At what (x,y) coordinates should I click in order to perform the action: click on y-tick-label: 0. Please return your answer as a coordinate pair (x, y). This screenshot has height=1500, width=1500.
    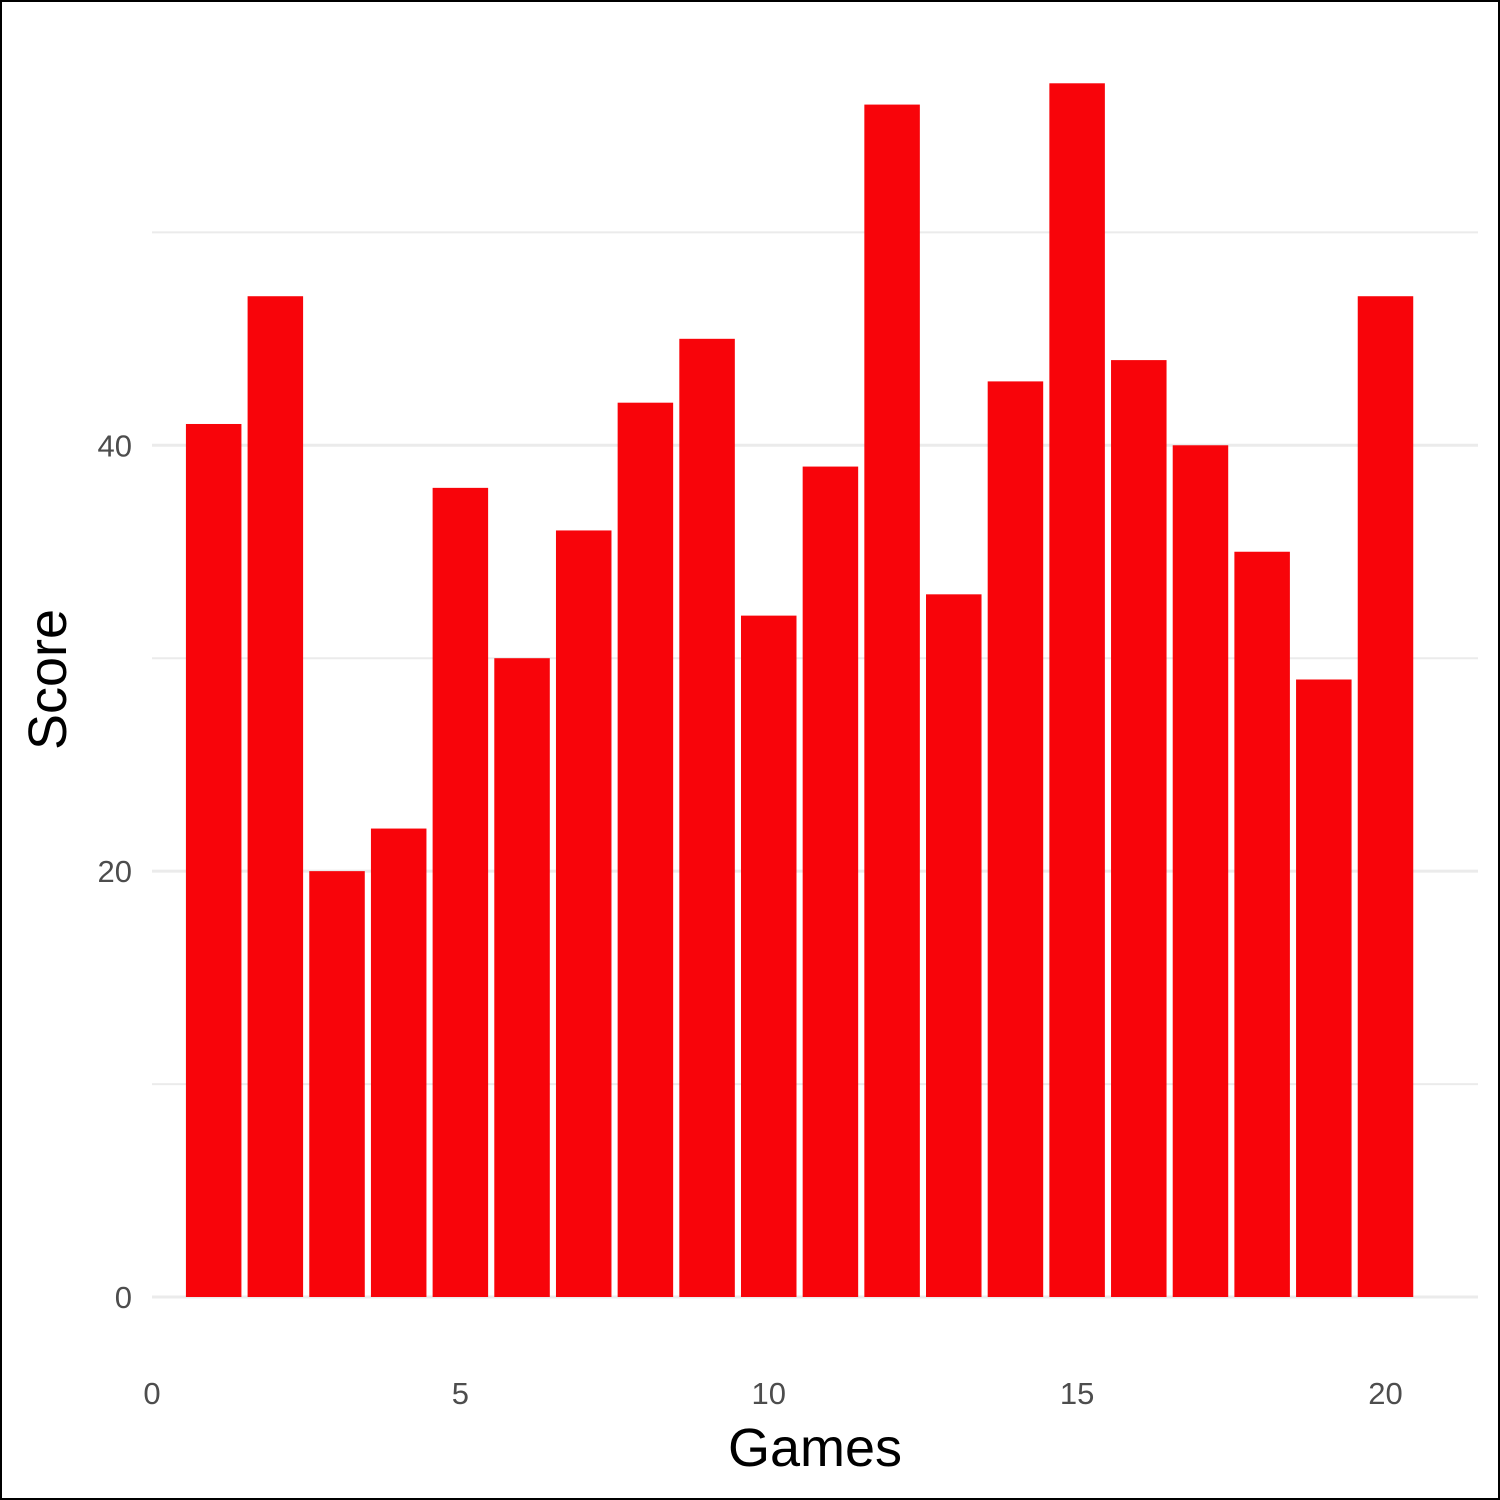
    Looking at the image, I should click on (123, 1297).